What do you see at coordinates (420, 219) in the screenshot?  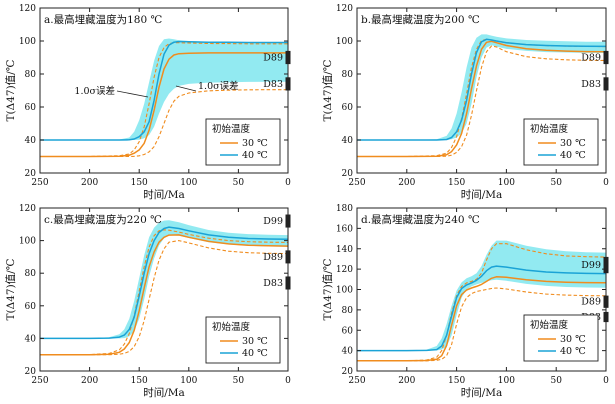 I see `chart-title: d.最高埋藏温度为240 ℃` at bounding box center [420, 219].